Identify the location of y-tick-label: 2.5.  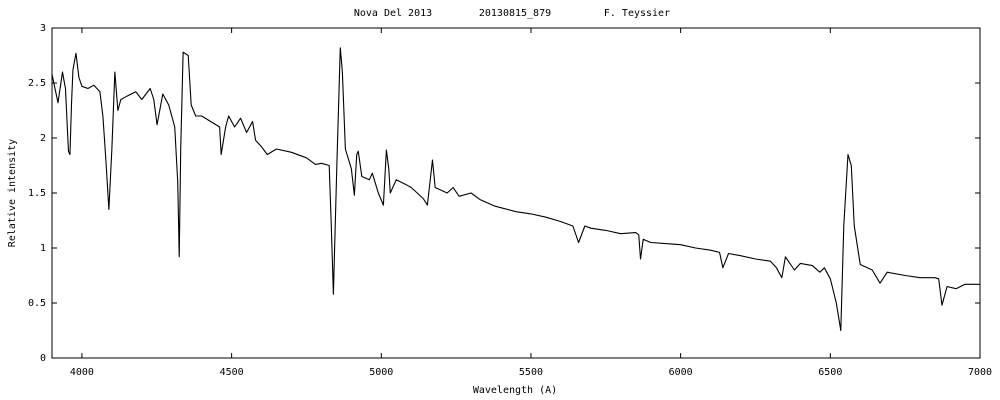
(37, 83).